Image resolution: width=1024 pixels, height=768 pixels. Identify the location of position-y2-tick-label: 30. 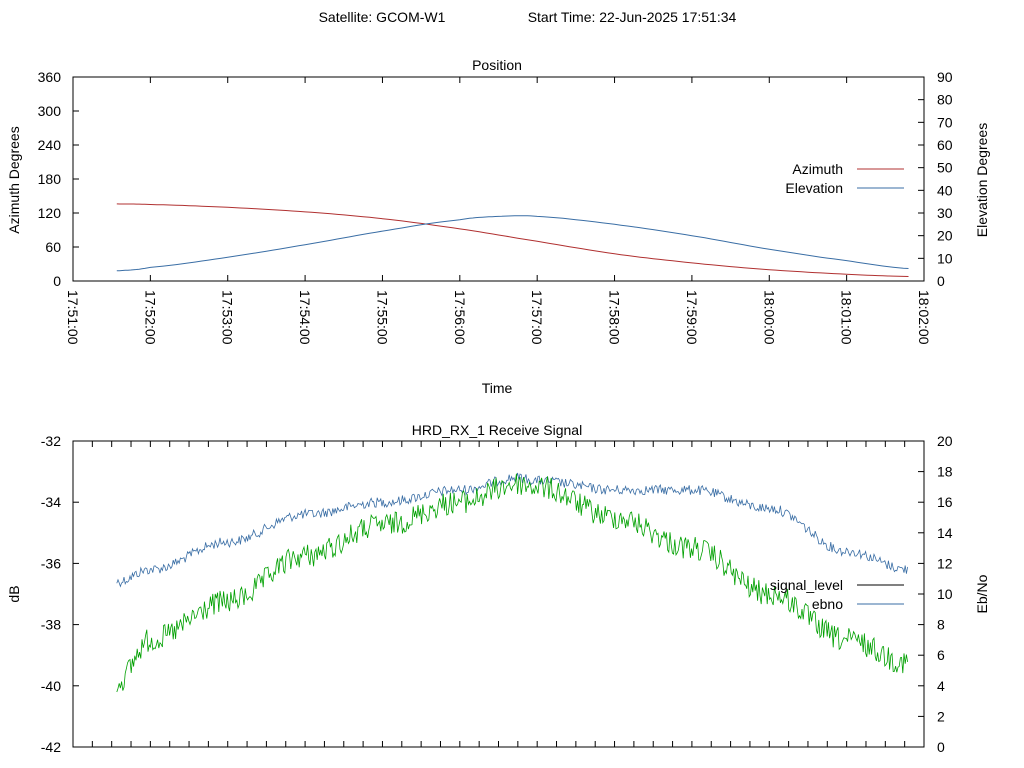
(945, 213).